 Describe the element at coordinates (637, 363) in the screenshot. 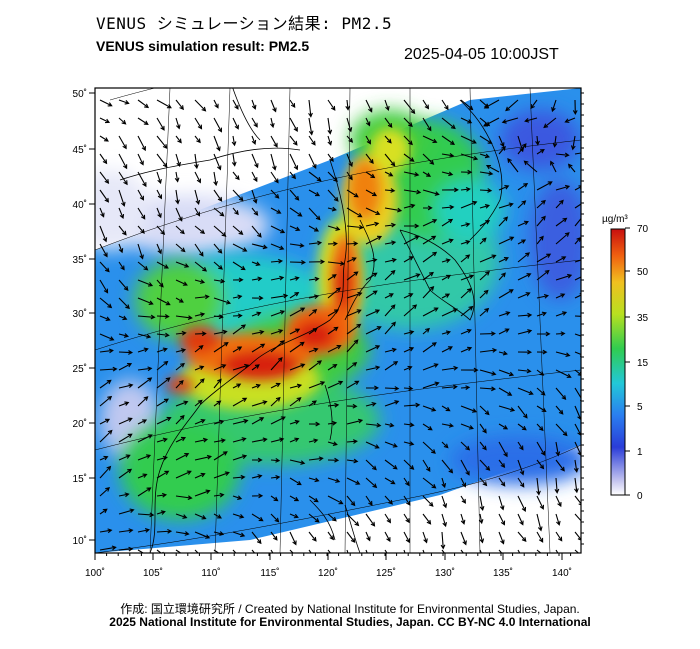

I see `colorbar-labels: 70 50 35 15 5 1 0` at that location.